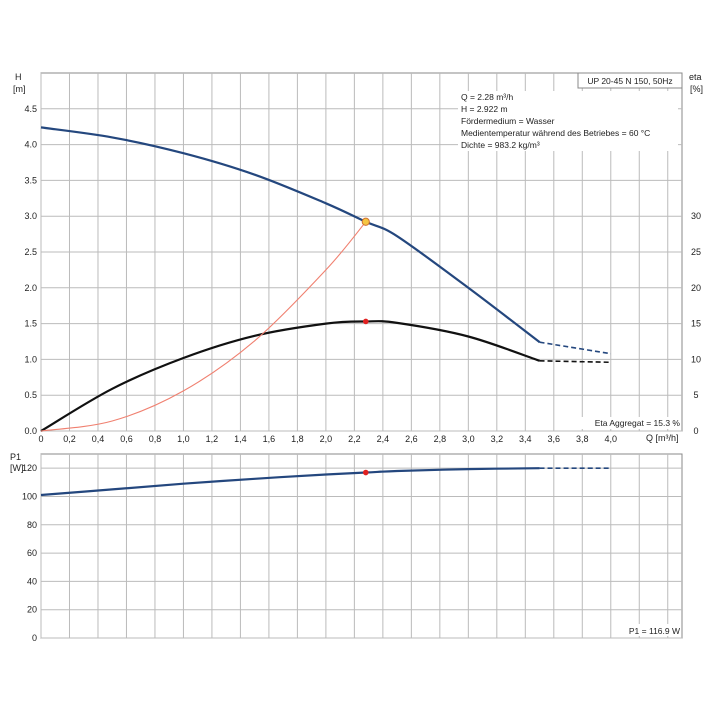 The image size is (720, 720). Describe the element at coordinates (30, 431) in the screenshot. I see `h-tick-label: 0.0` at that location.